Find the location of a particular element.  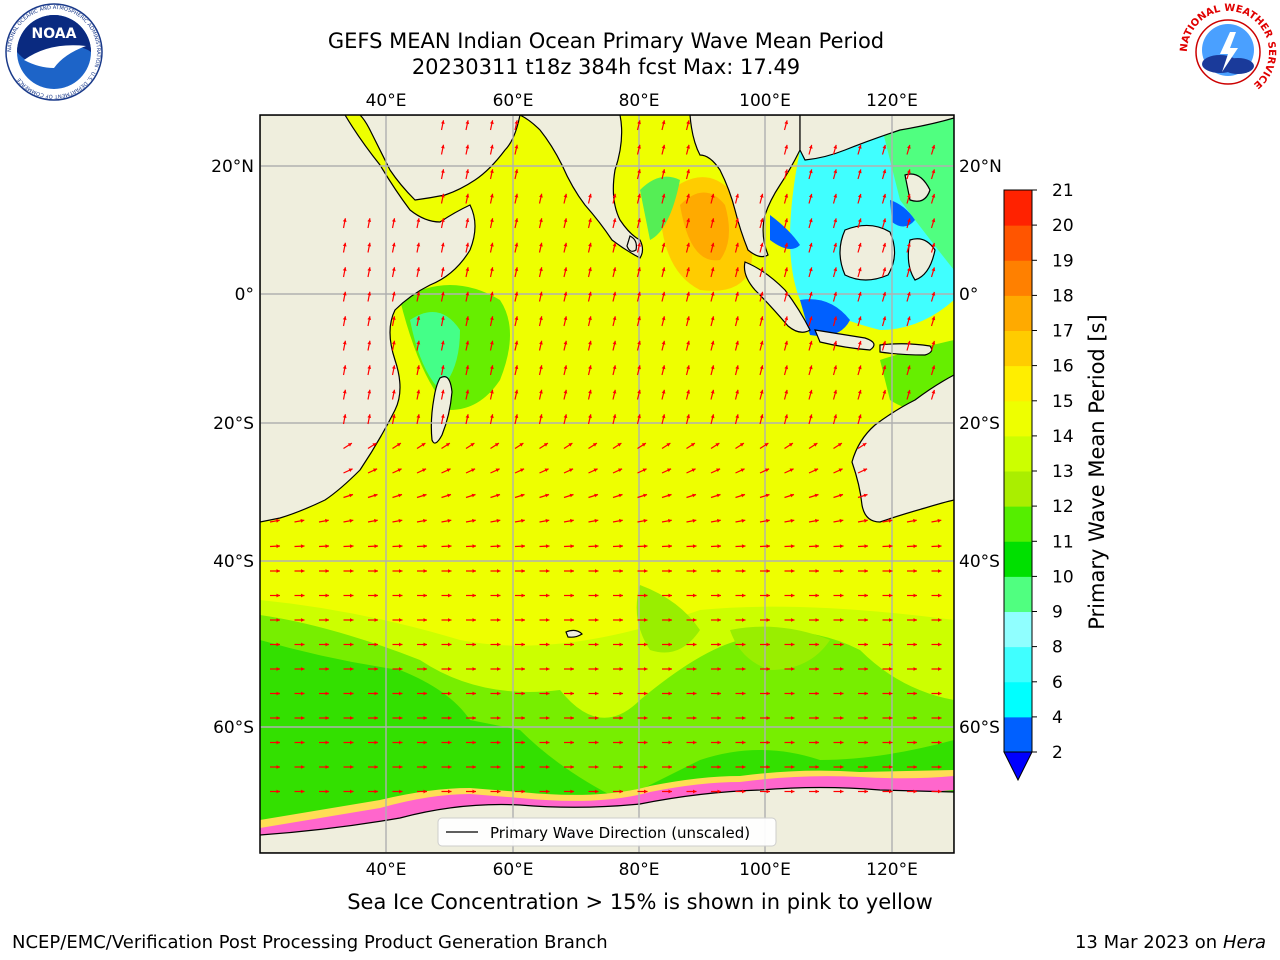

lon-label-top: 120°E is located at coordinates (892, 101).